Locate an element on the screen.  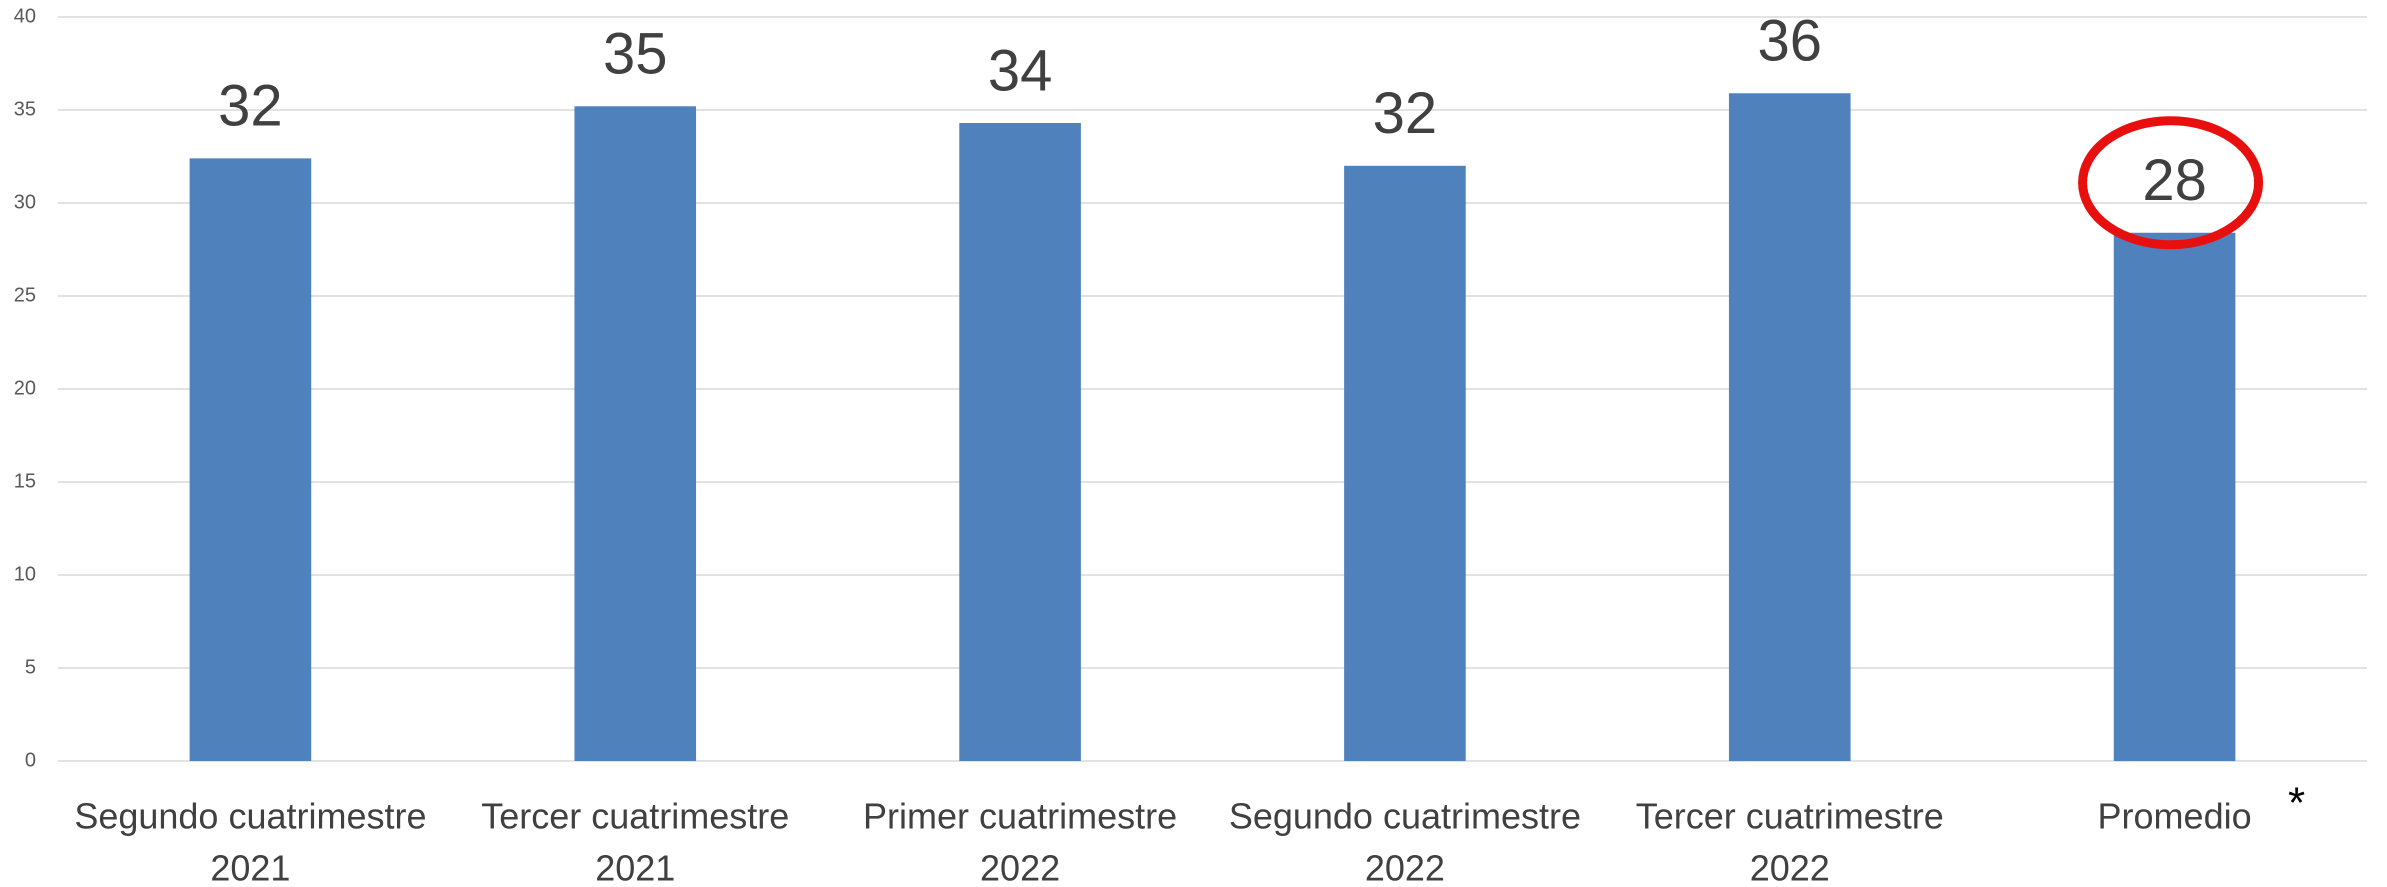
y-tick-label: 20 is located at coordinates (25, 388).